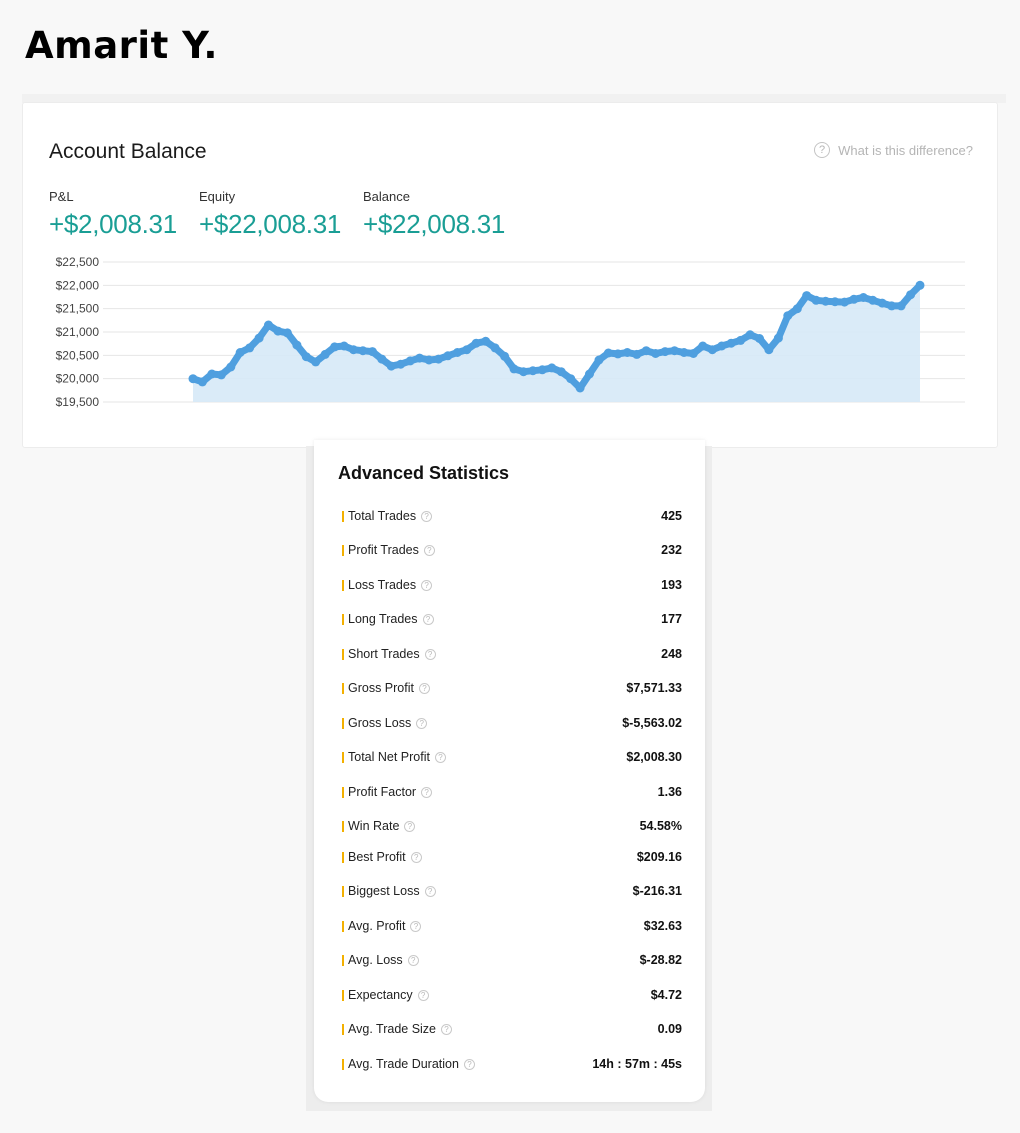 The width and height of the screenshot is (1020, 1133). I want to click on balance-label: Balance, so click(386, 196).